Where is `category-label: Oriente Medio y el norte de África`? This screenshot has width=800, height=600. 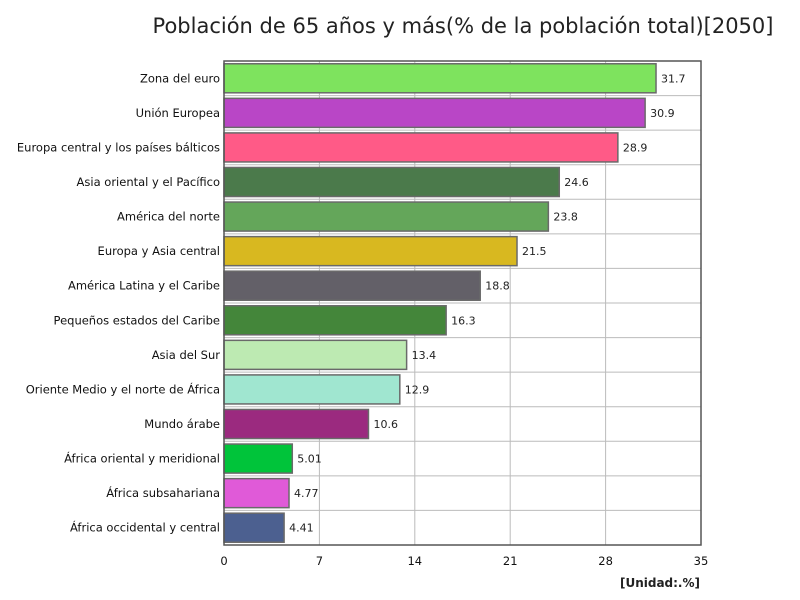 category-label: Oriente Medio y el norte de África is located at coordinates (123, 388).